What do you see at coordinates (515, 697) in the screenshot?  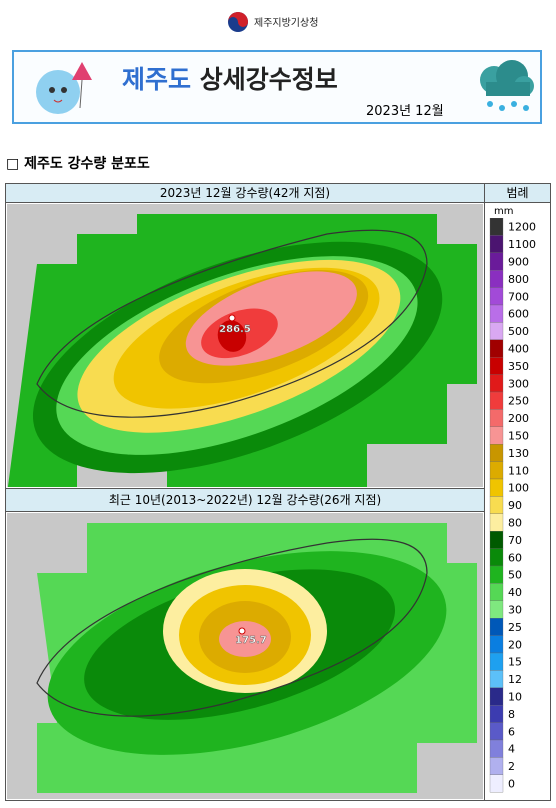 I see `legend-label: 10` at bounding box center [515, 697].